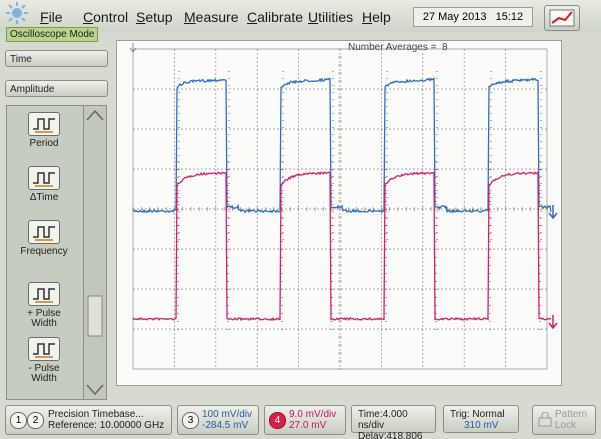 The image size is (601, 439). Describe the element at coordinates (17, 13) in the screenshot. I see `logo` at that location.